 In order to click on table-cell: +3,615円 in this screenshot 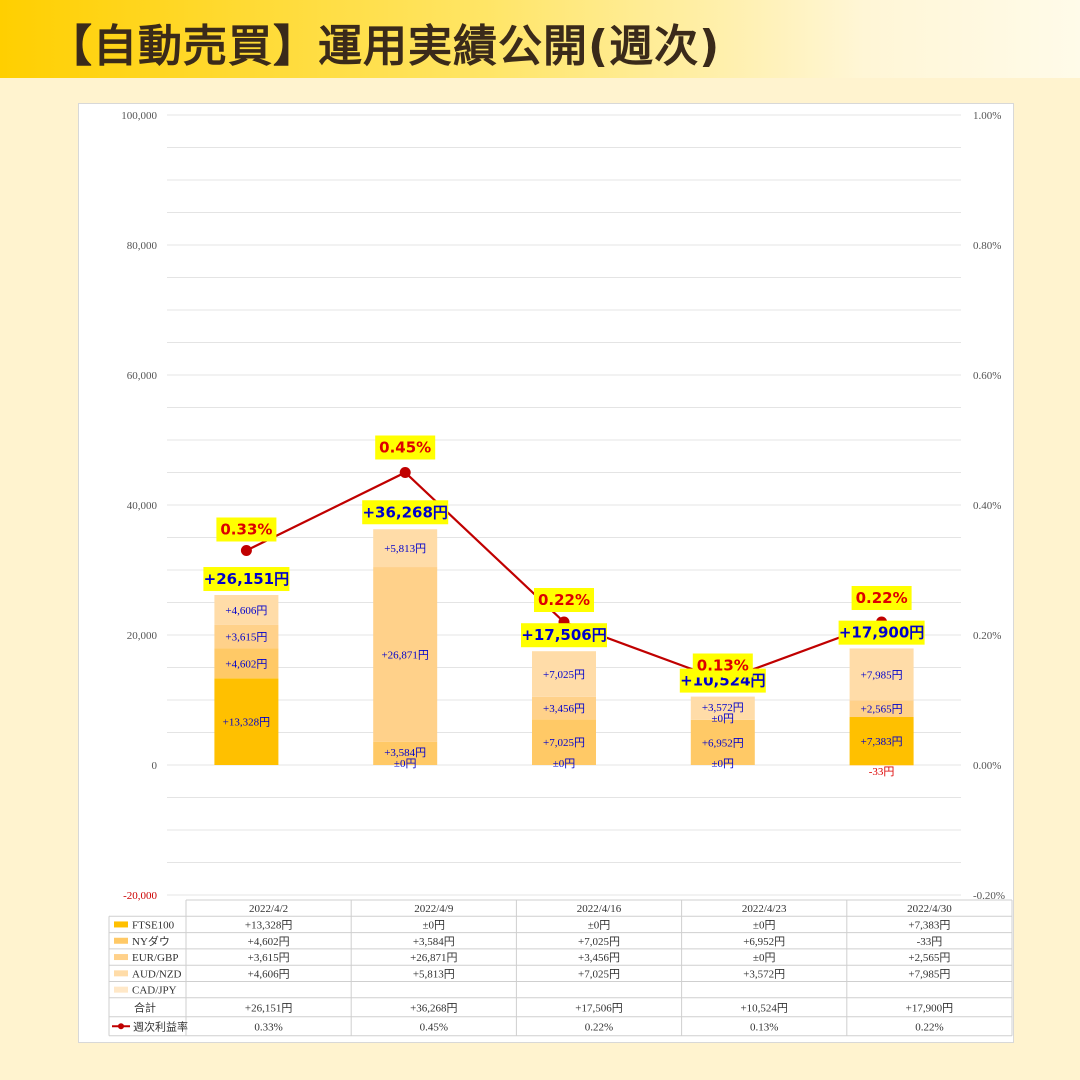, I will do `click(269, 958)`.